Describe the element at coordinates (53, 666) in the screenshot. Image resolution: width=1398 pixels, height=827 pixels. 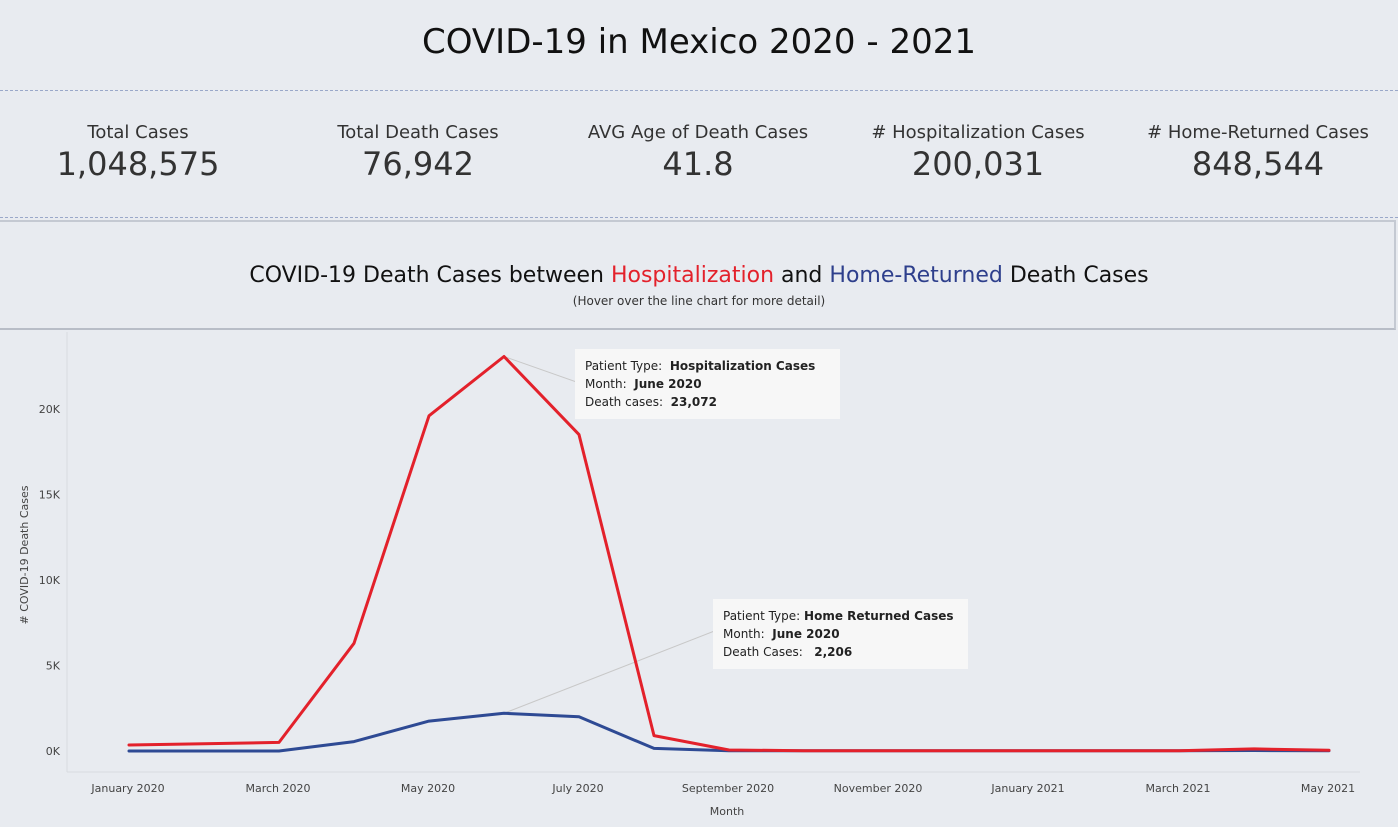
I see `y-tick-label: 5K` at that location.